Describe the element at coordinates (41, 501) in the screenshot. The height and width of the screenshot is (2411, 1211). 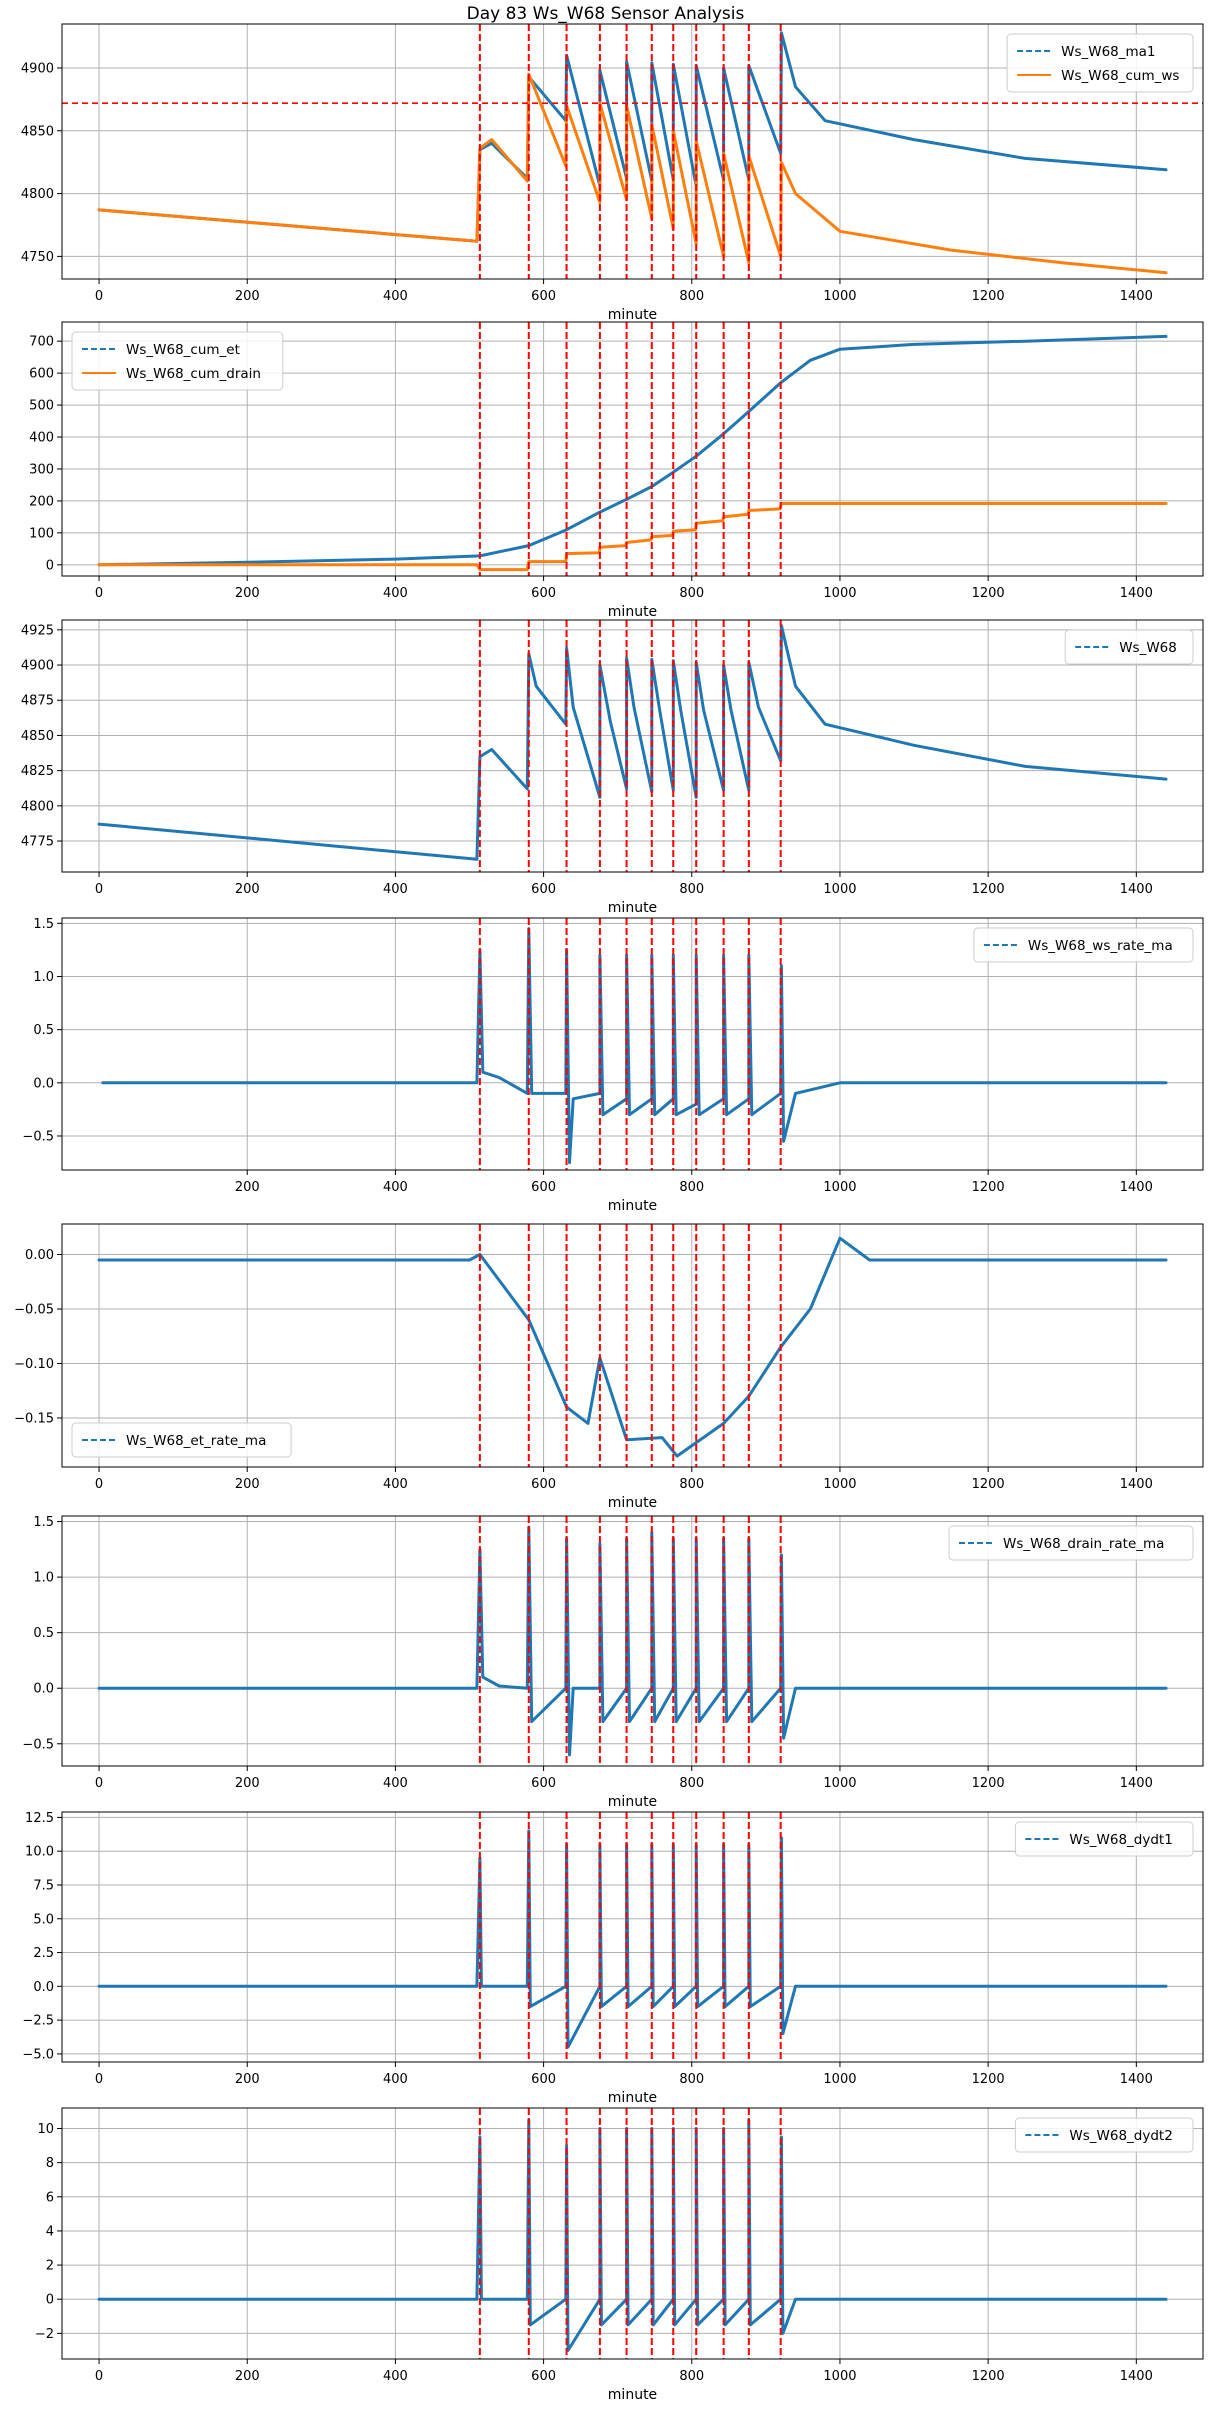
I see `y-tick-label: 200` at that location.